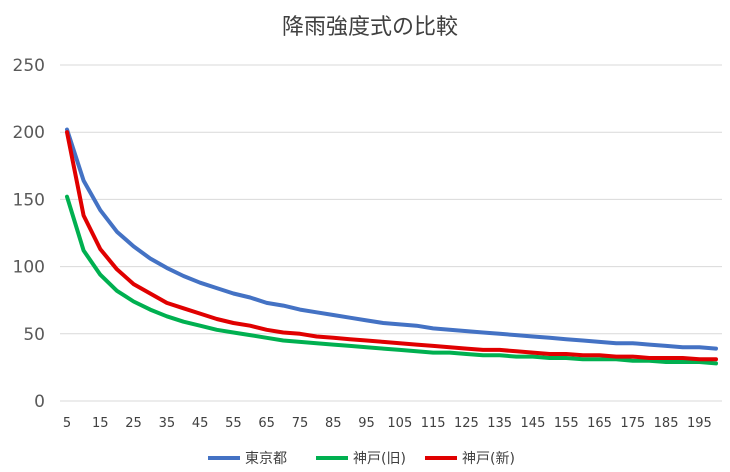 The height and width of the screenshot is (472, 730). I want to click on x-tick-label: 35, so click(167, 423).